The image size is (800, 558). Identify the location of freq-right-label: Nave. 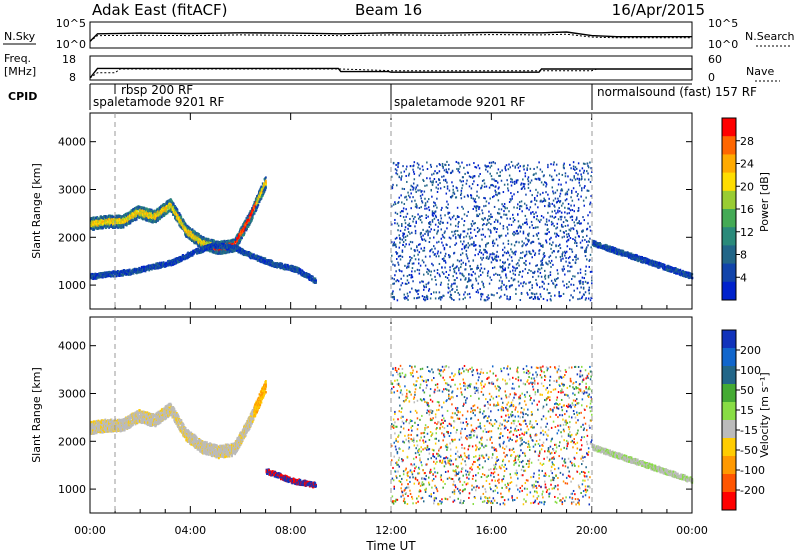
(760, 71).